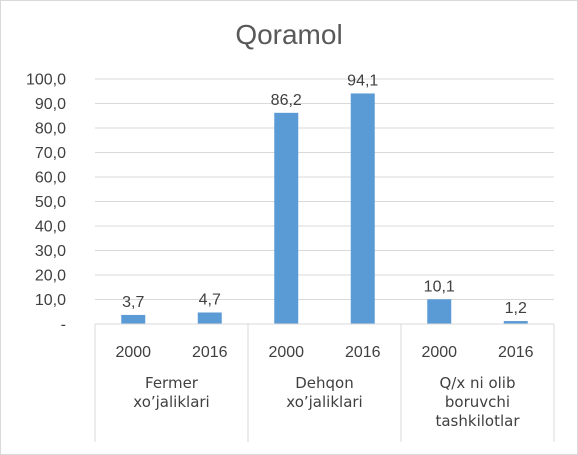 Image resolution: width=578 pixels, height=455 pixels. Describe the element at coordinates (477, 402) in the screenshot. I see `x-group-label: boruvchi` at that location.